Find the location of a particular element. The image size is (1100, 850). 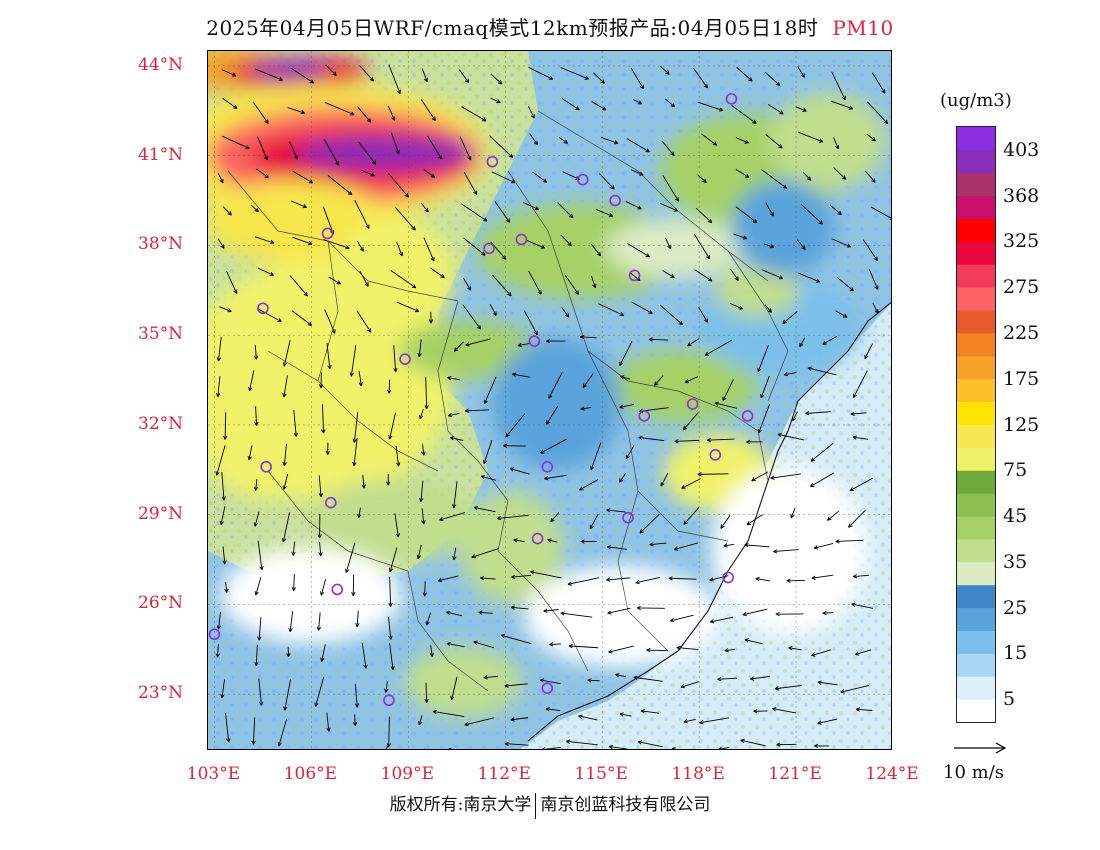

longitude-label: 118°E is located at coordinates (698, 774).